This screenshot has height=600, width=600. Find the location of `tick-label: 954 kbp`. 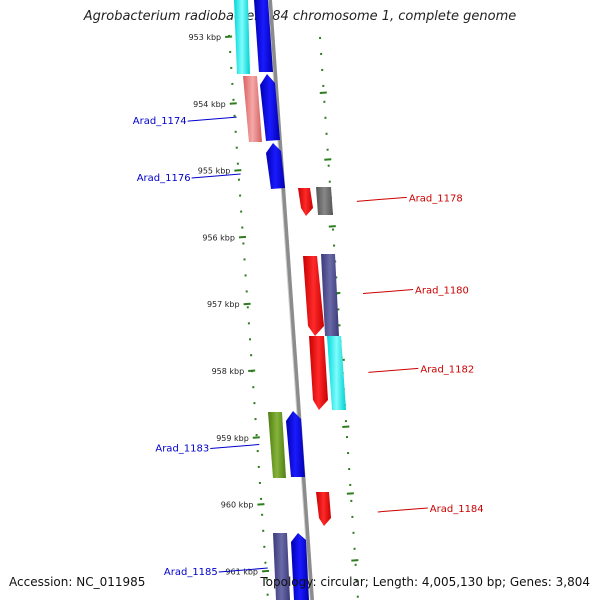

tick-label: 954 kbp is located at coordinates (209, 104).